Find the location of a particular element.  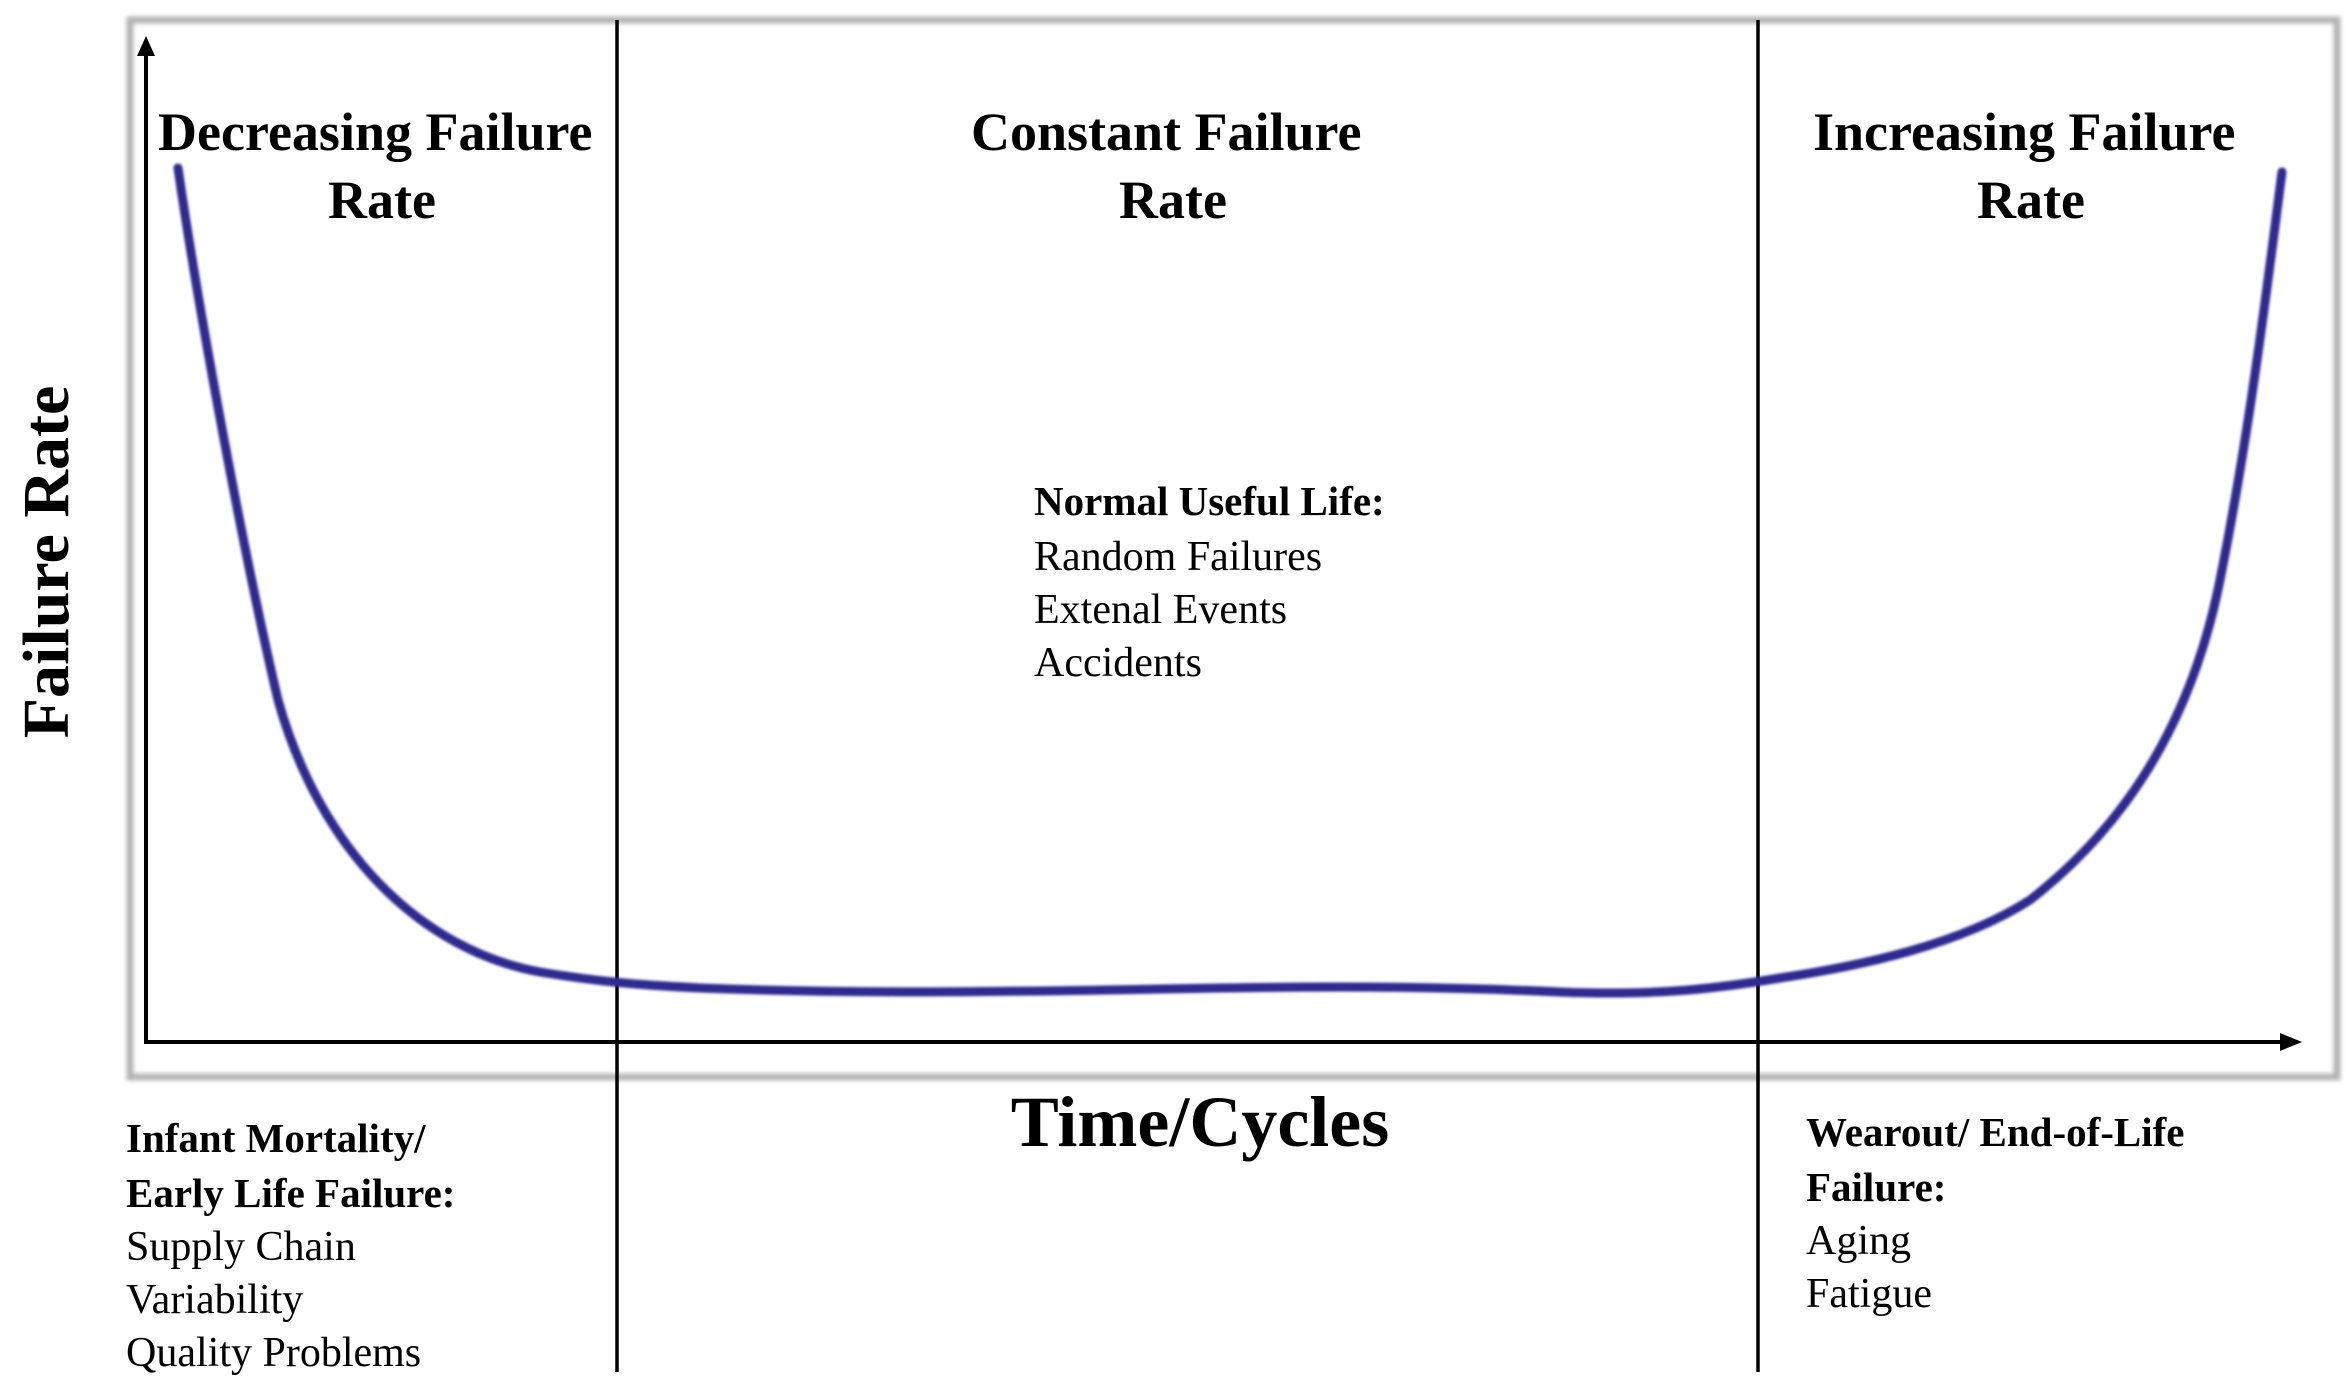

x-axis is located at coordinates (1223, 1042).